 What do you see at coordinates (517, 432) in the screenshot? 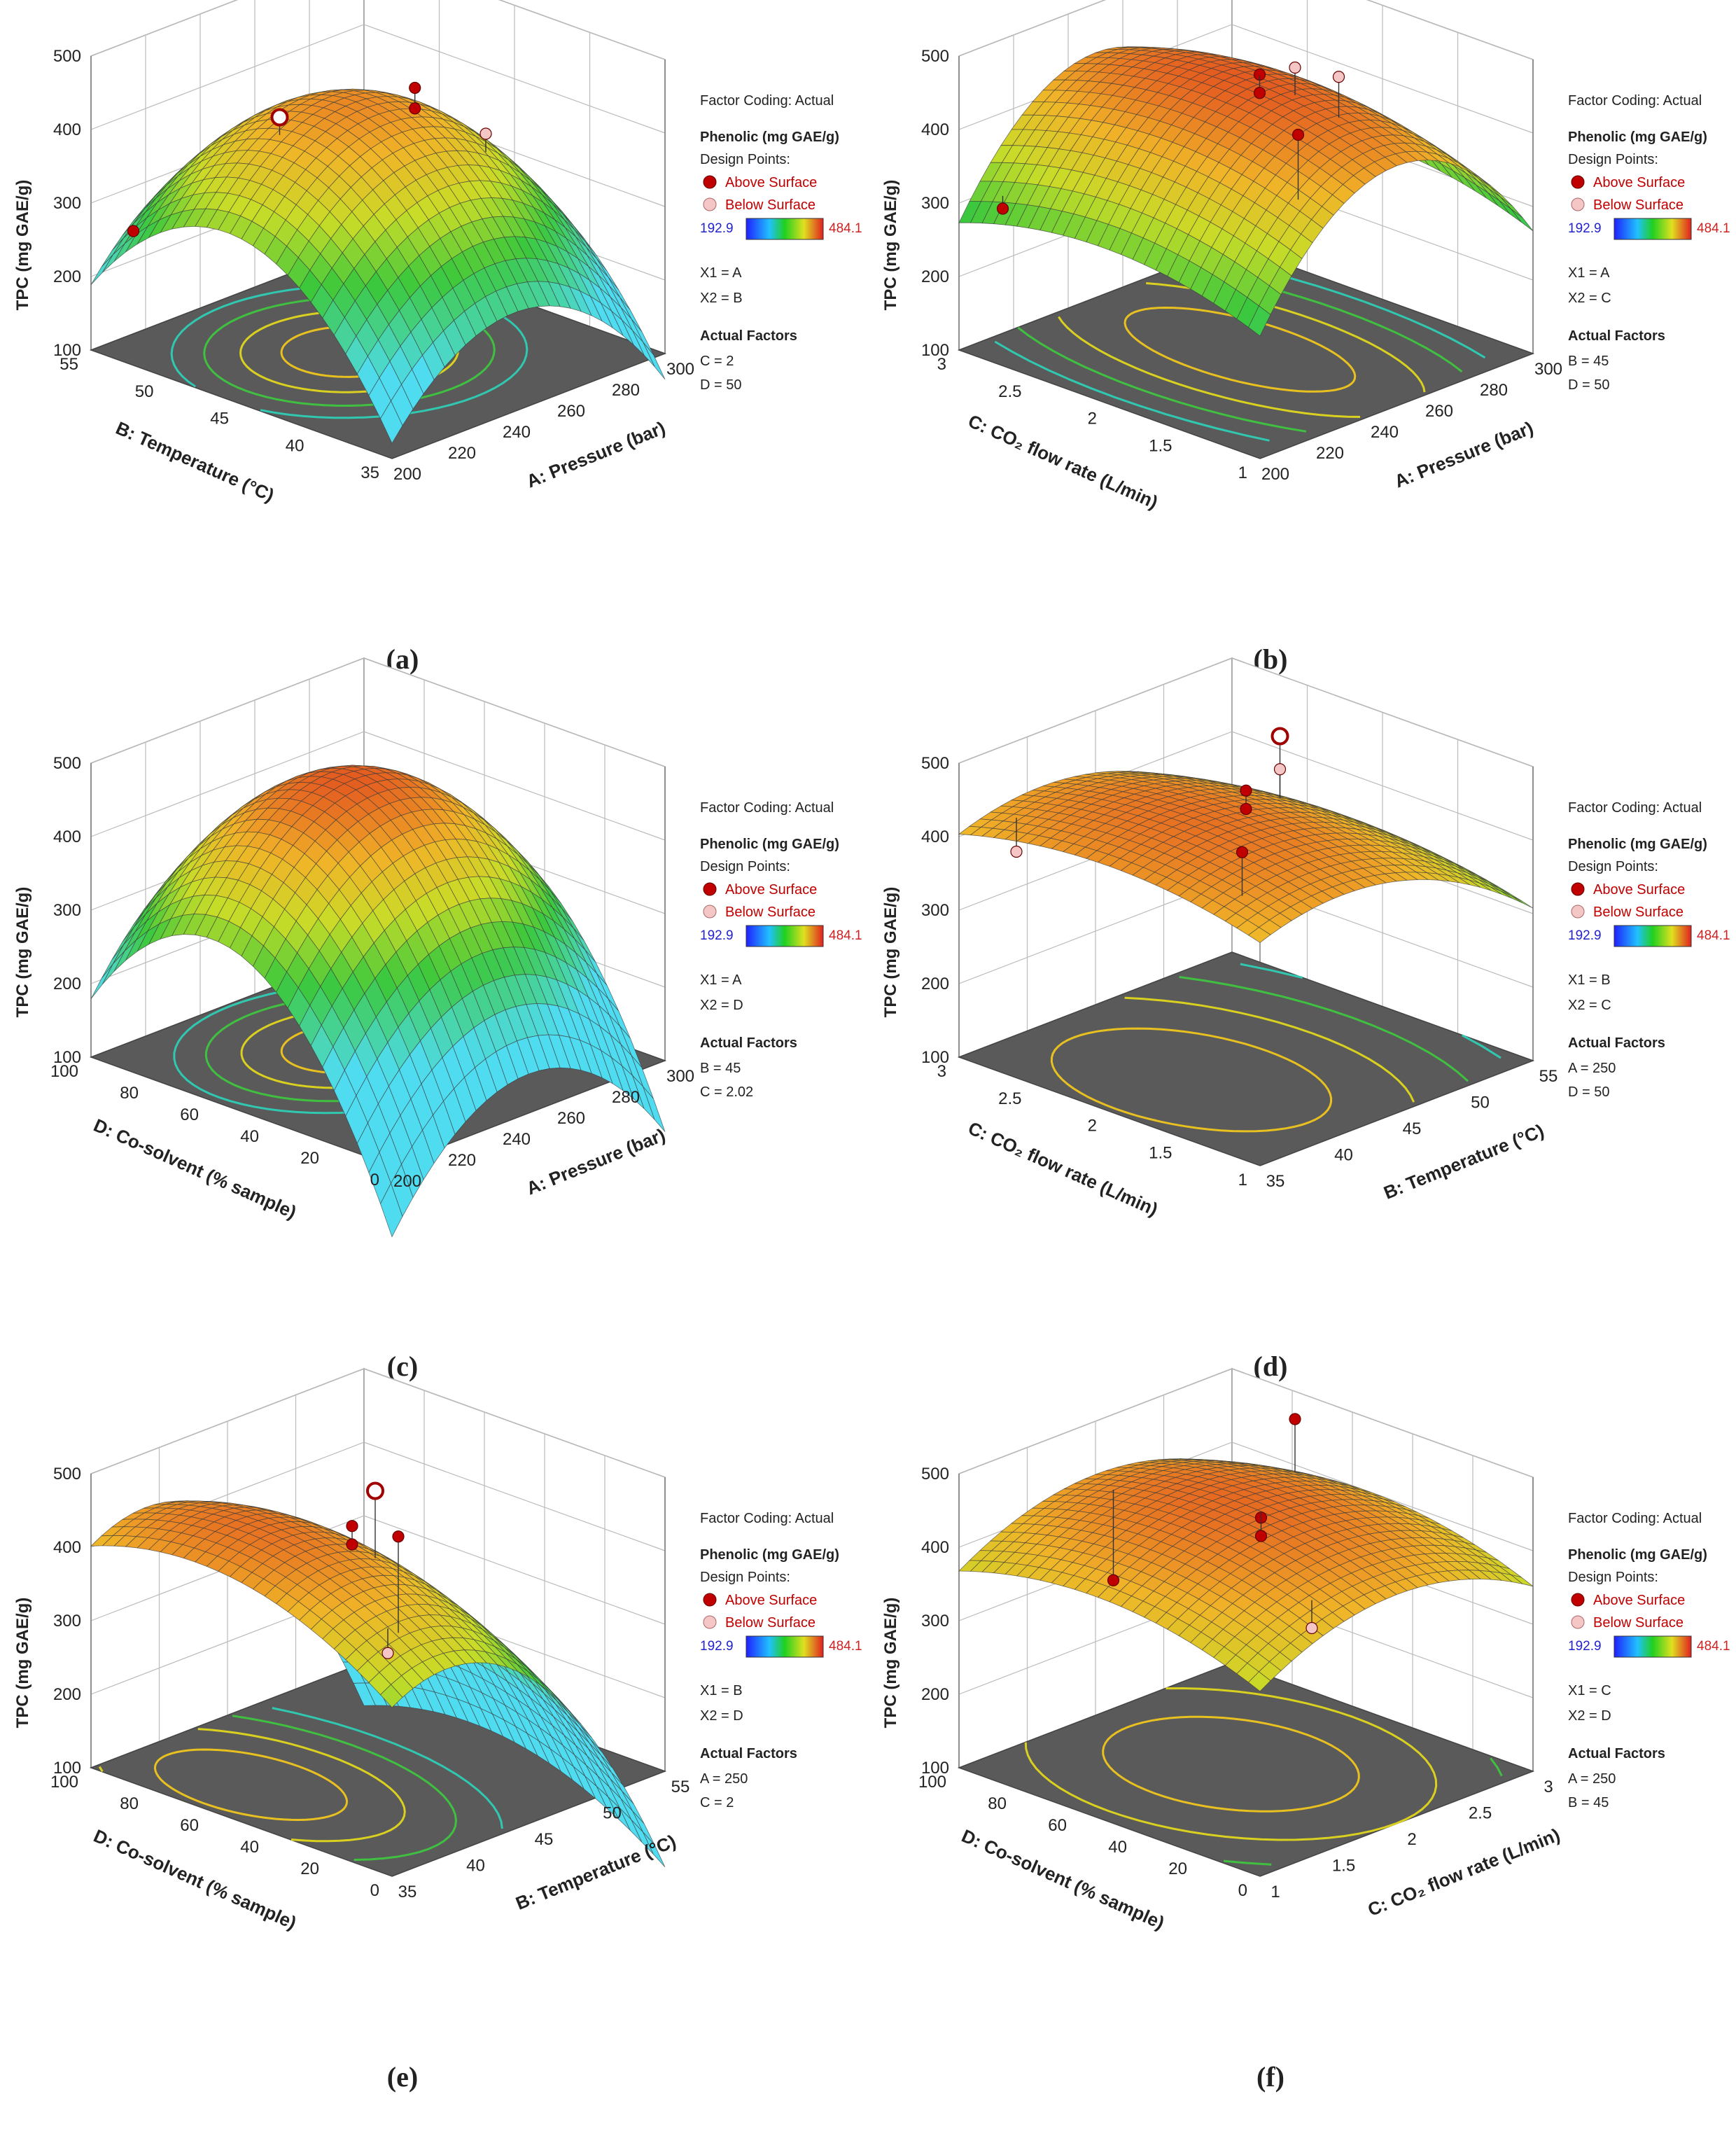
I see `x-tick-label: 240` at bounding box center [517, 432].